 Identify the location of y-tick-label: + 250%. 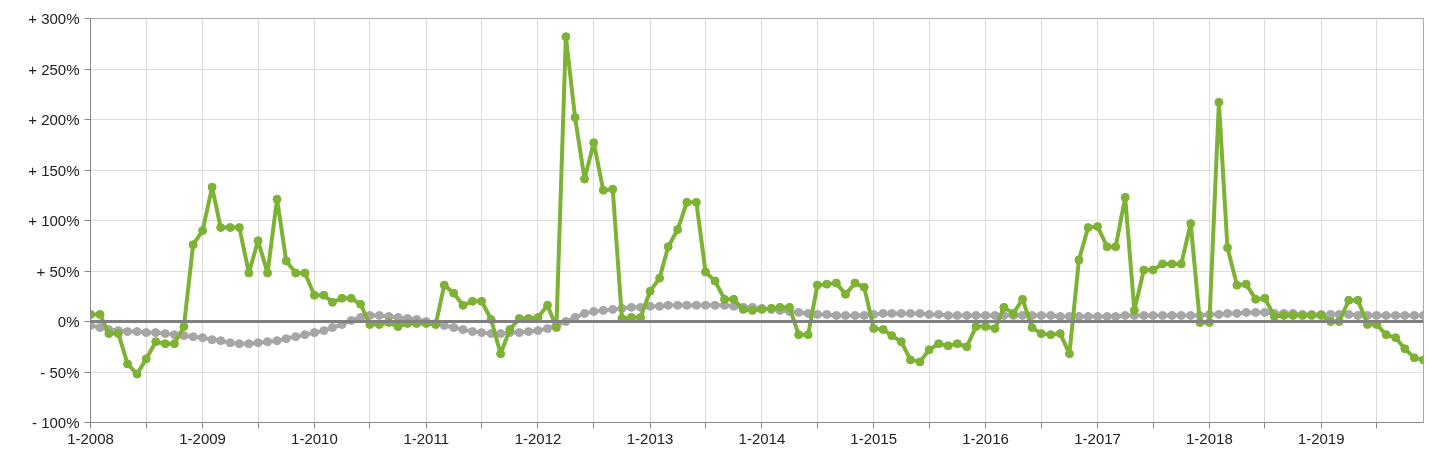
(54, 69).